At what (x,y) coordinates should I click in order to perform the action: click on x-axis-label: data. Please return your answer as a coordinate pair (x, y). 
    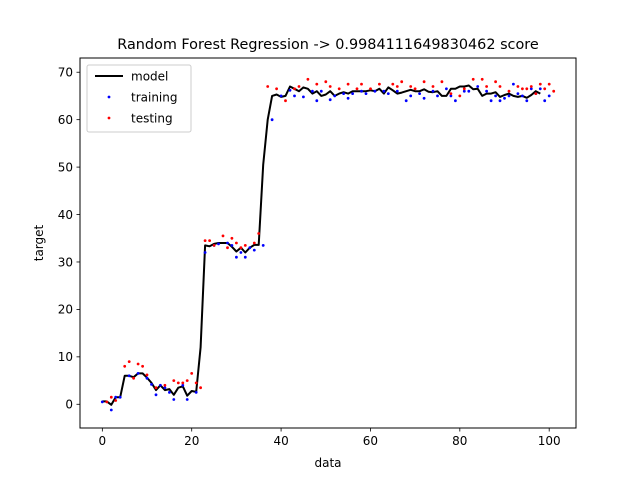
    Looking at the image, I should click on (327, 463).